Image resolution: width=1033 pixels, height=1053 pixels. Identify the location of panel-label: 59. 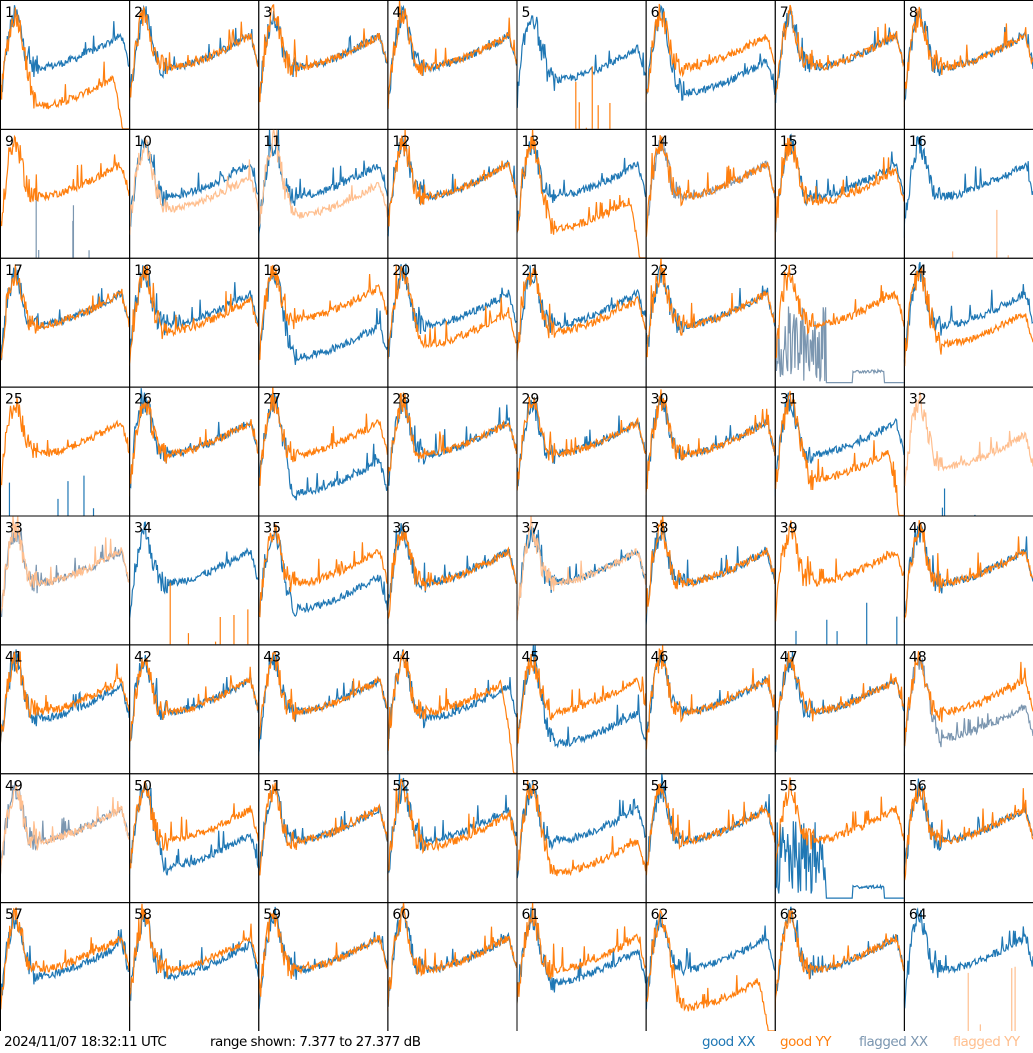
(272, 915).